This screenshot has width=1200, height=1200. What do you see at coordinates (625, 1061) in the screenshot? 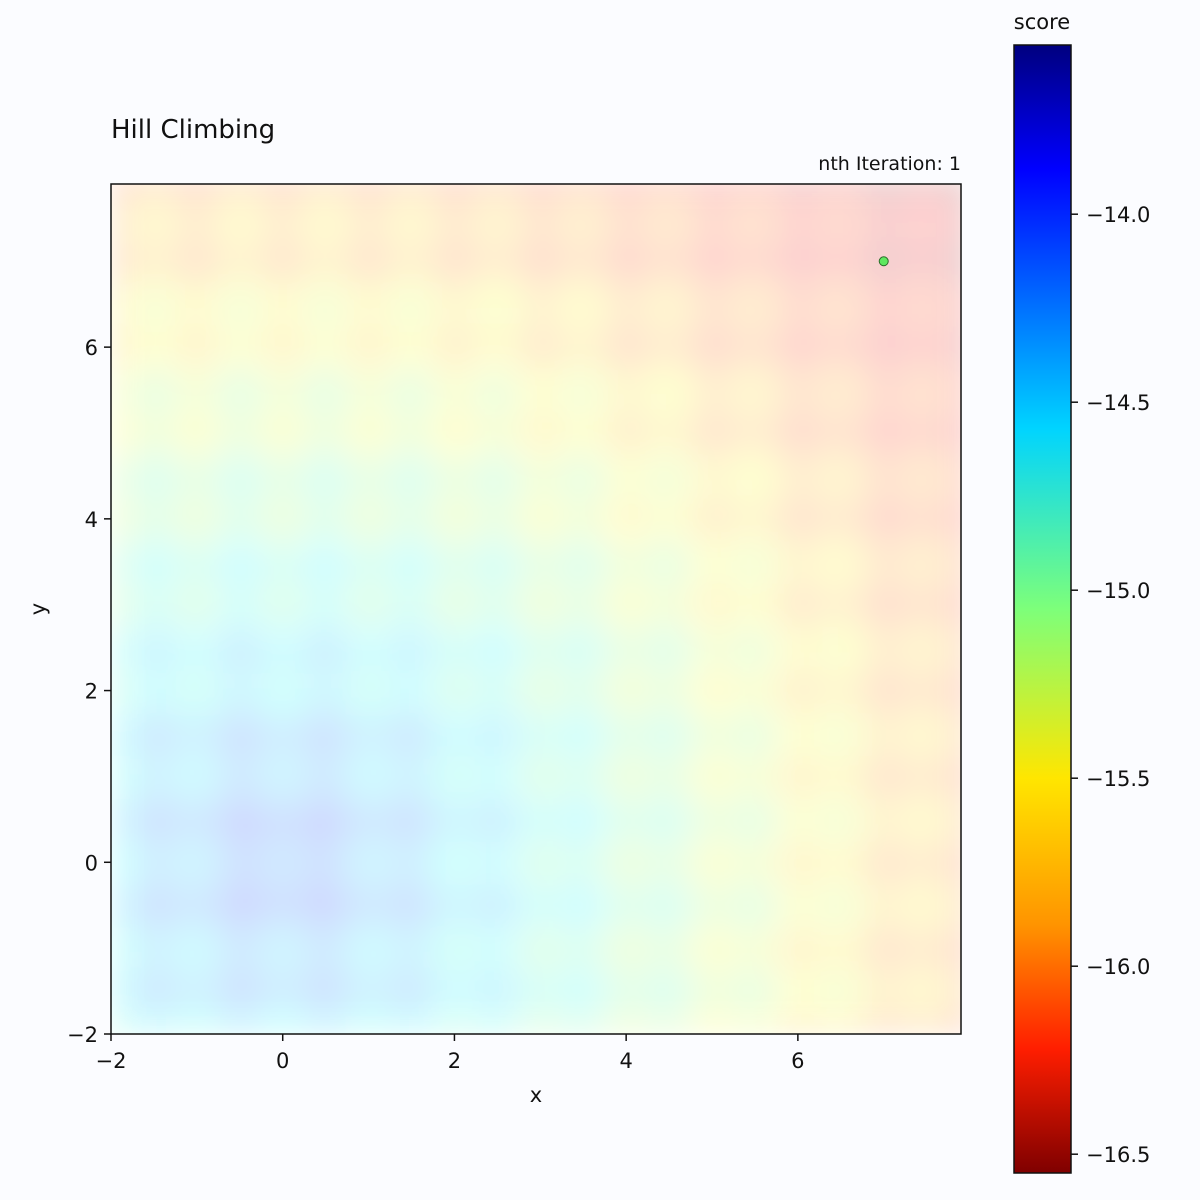
I see `x-tick-label: 4` at bounding box center [625, 1061].